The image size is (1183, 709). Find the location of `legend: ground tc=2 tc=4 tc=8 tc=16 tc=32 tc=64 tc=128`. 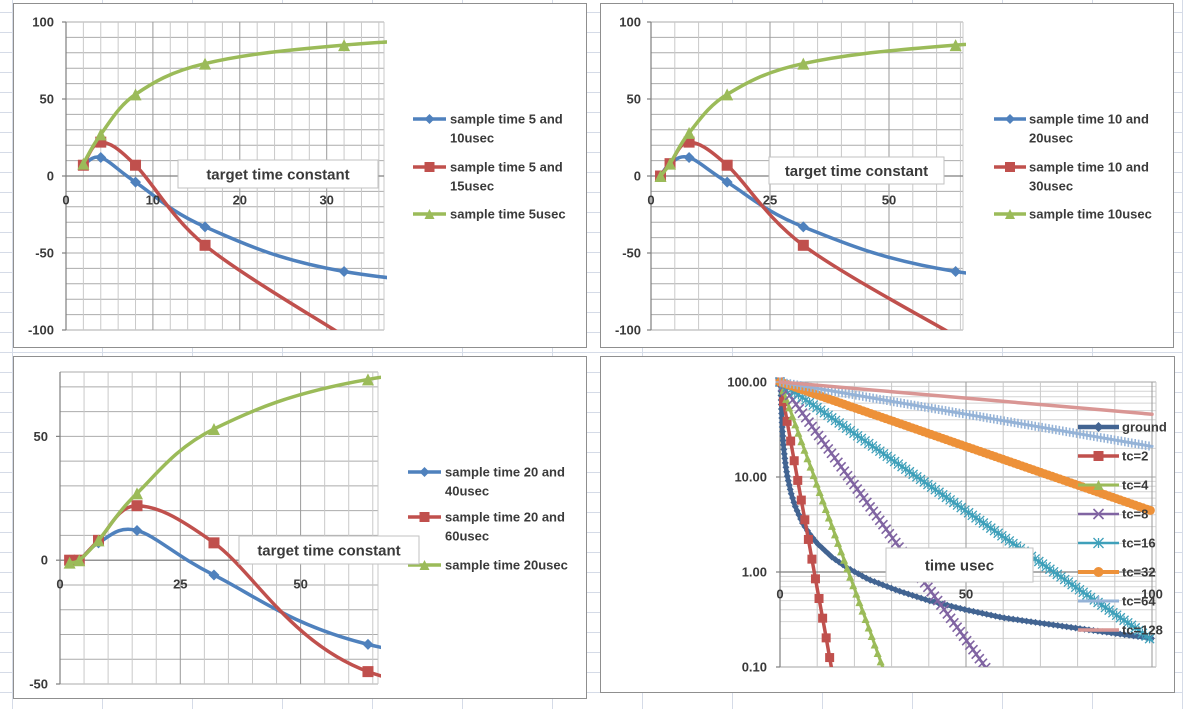

legend: ground tc=2 tc=4 tc=8 tc=16 tc=32 tc=64 tc=128 is located at coordinates (1122, 529).